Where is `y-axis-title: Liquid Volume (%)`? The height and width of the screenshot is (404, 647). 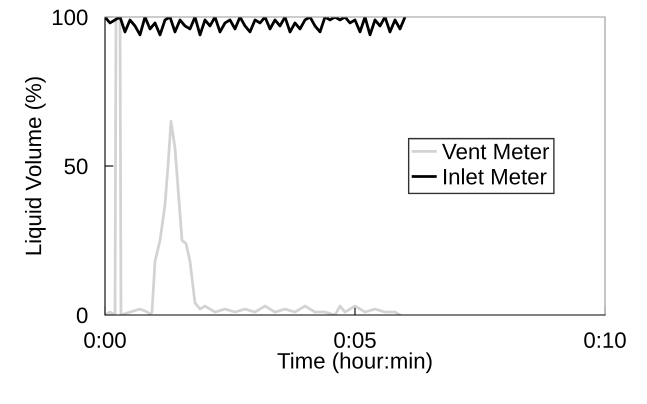 y-axis-title: Liquid Volume (%) is located at coordinates (35, 165).